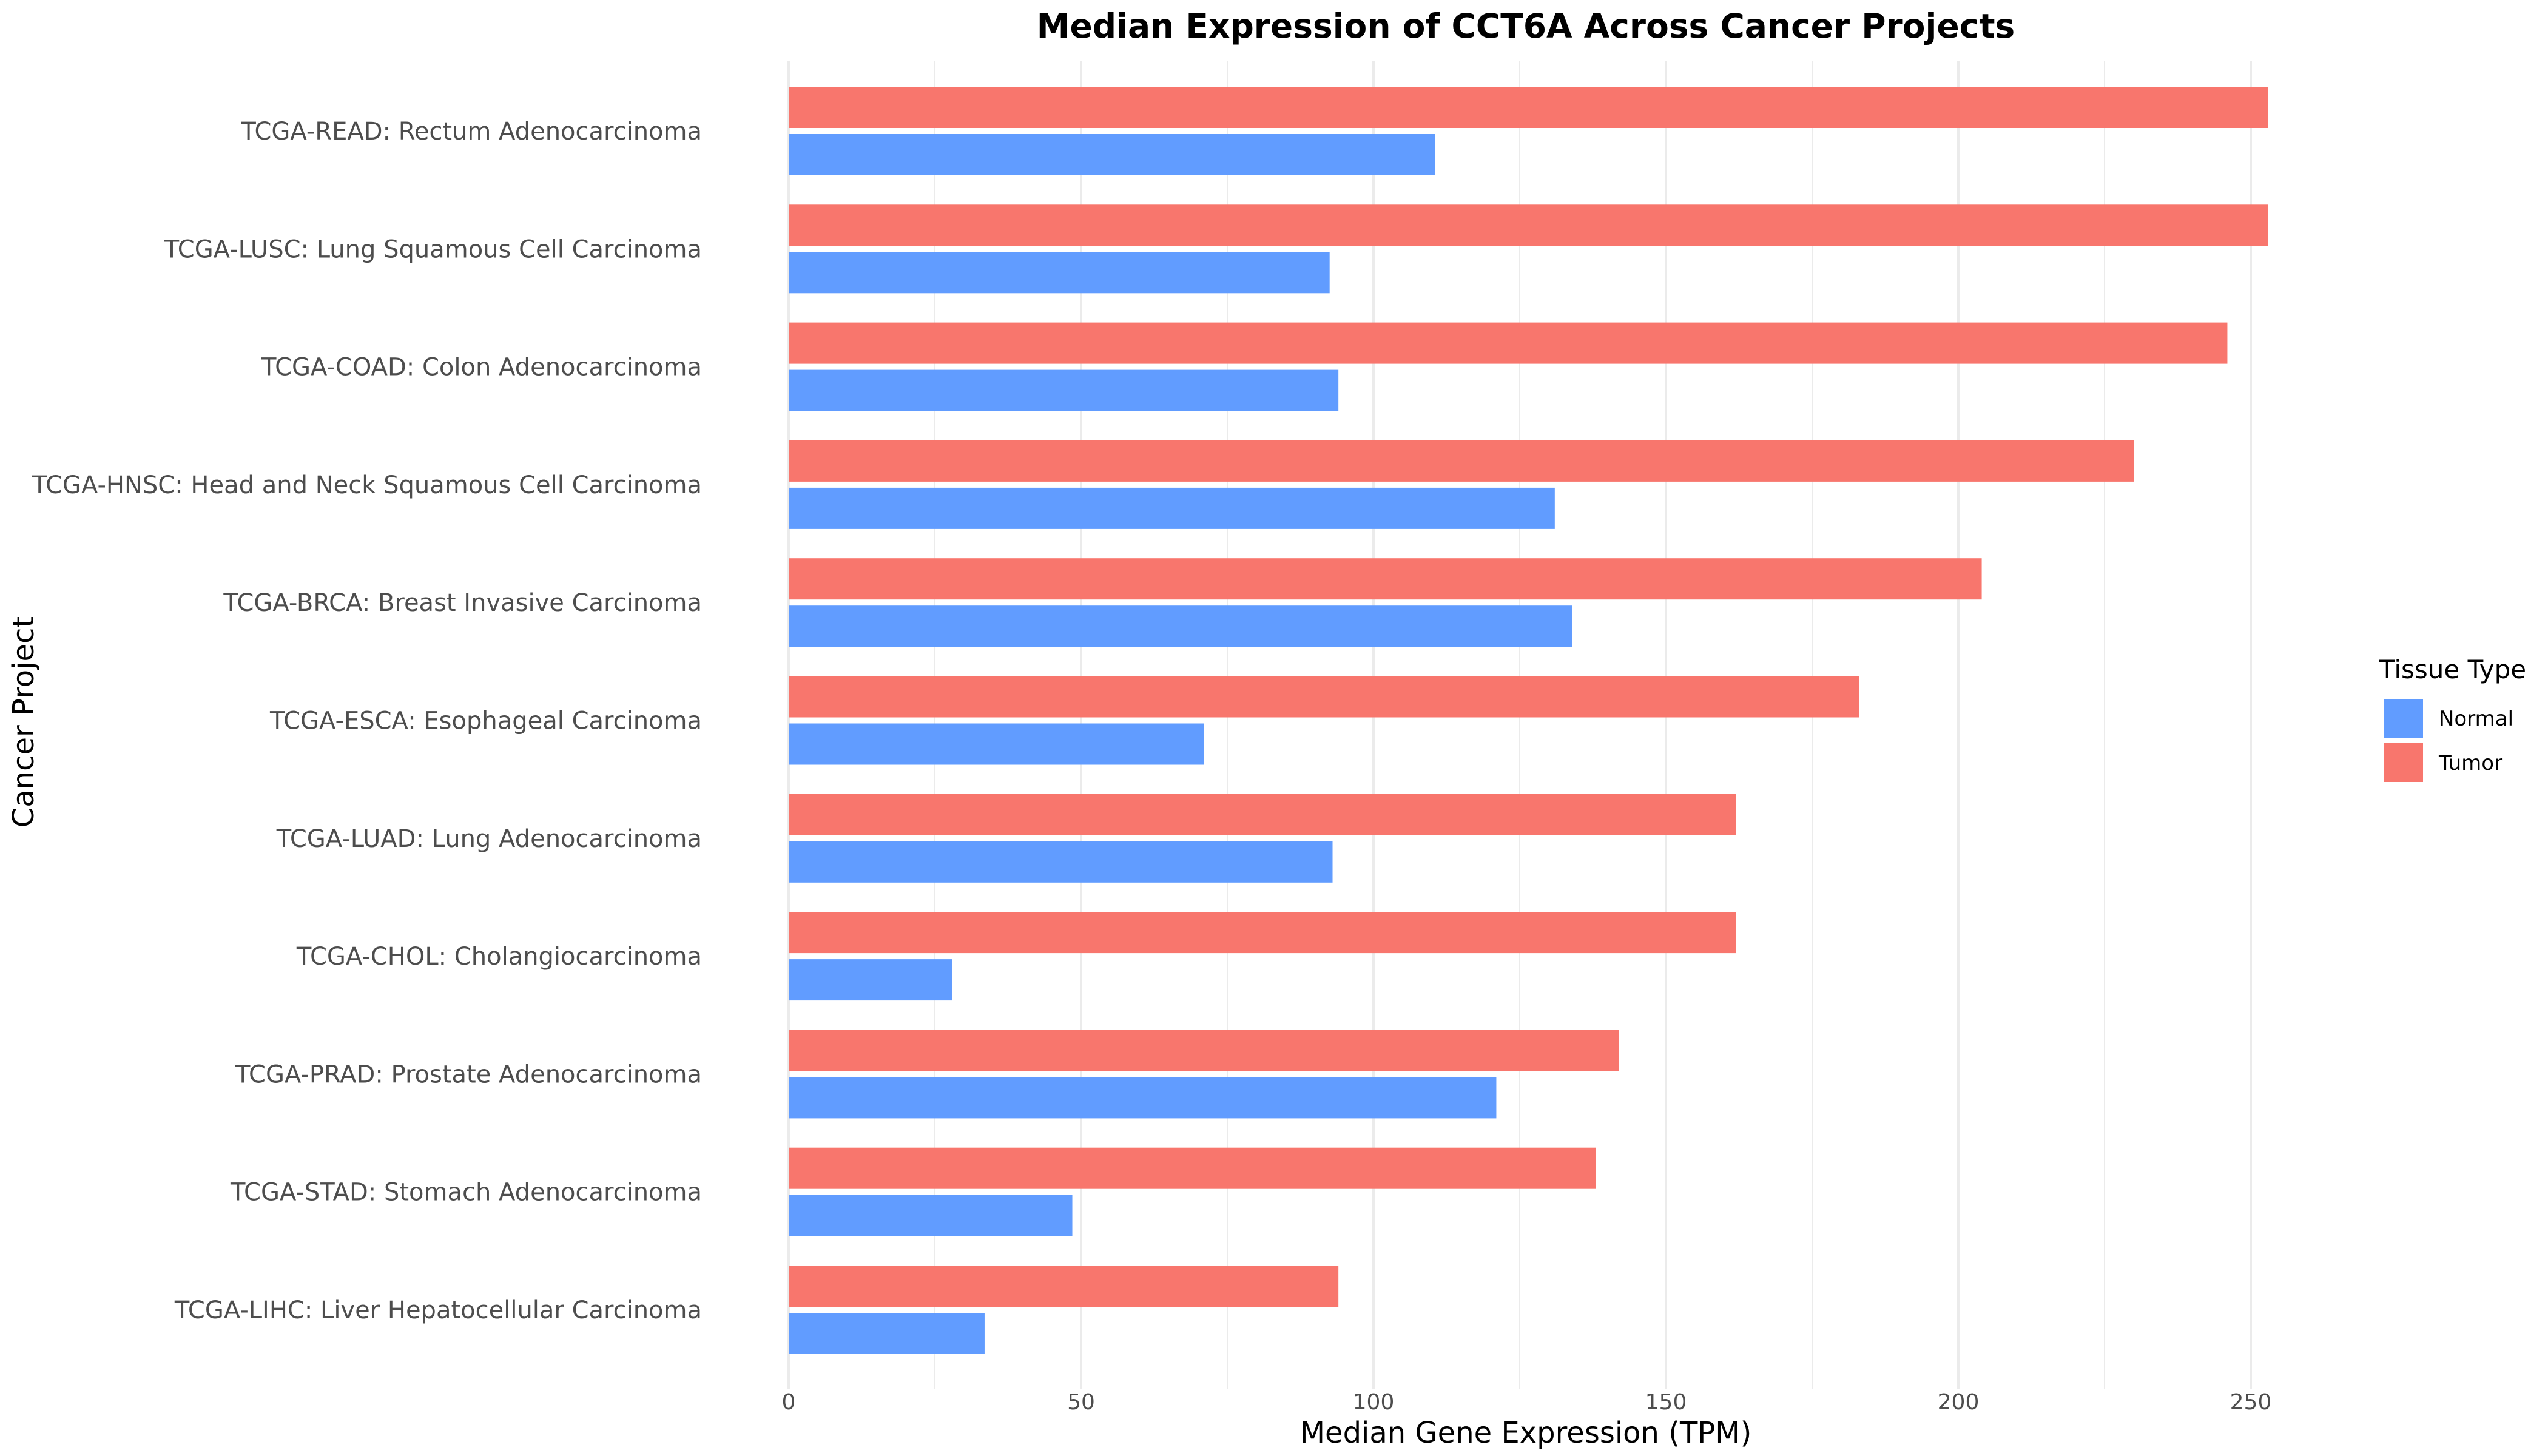 This screenshot has width=2548, height=1456. I want to click on legend: Tissue Type Normal Tumor, so click(2452, 718).